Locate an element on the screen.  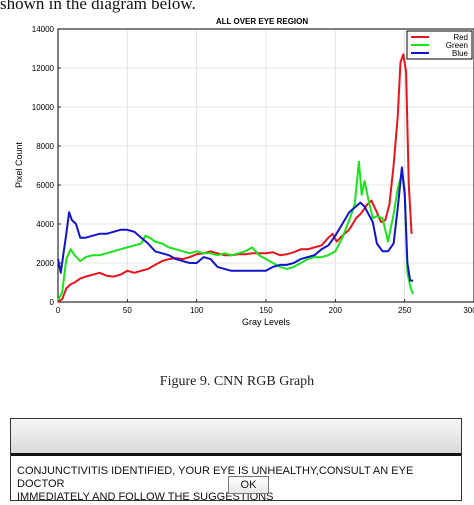
y-tick-label: 12000 is located at coordinates (43, 68).